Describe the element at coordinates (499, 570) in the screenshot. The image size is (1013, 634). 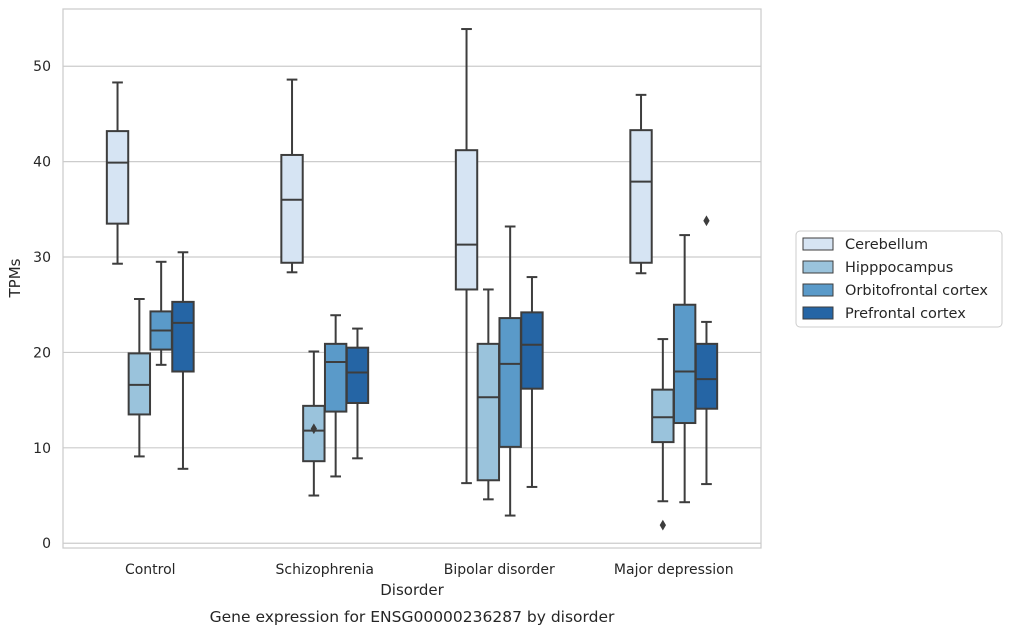
I see `x-tick-label: Bipolar disorder` at that location.